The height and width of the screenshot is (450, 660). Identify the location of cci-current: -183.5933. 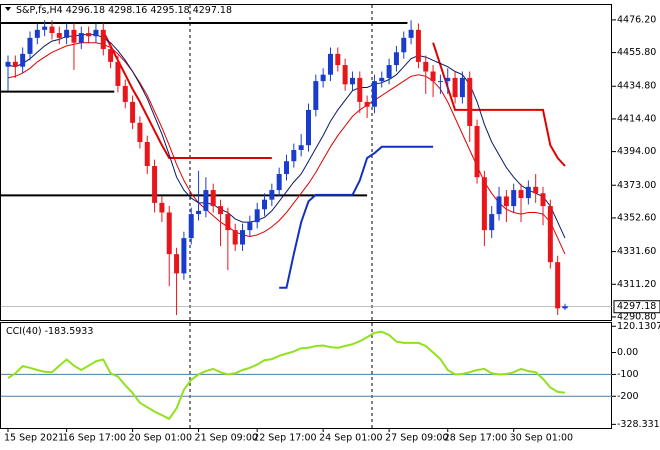
(69, 331).